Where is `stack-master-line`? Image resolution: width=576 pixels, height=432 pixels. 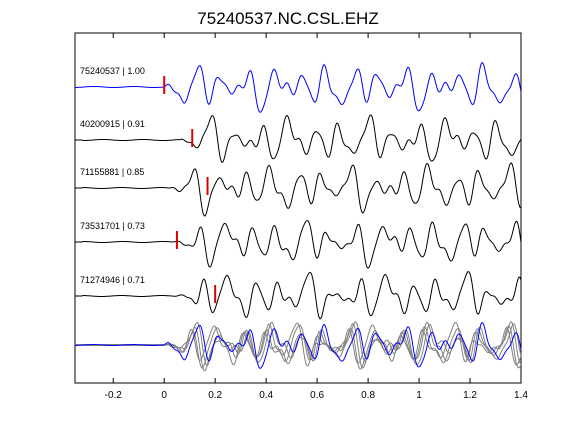 stack-master-line is located at coordinates (298, 345).